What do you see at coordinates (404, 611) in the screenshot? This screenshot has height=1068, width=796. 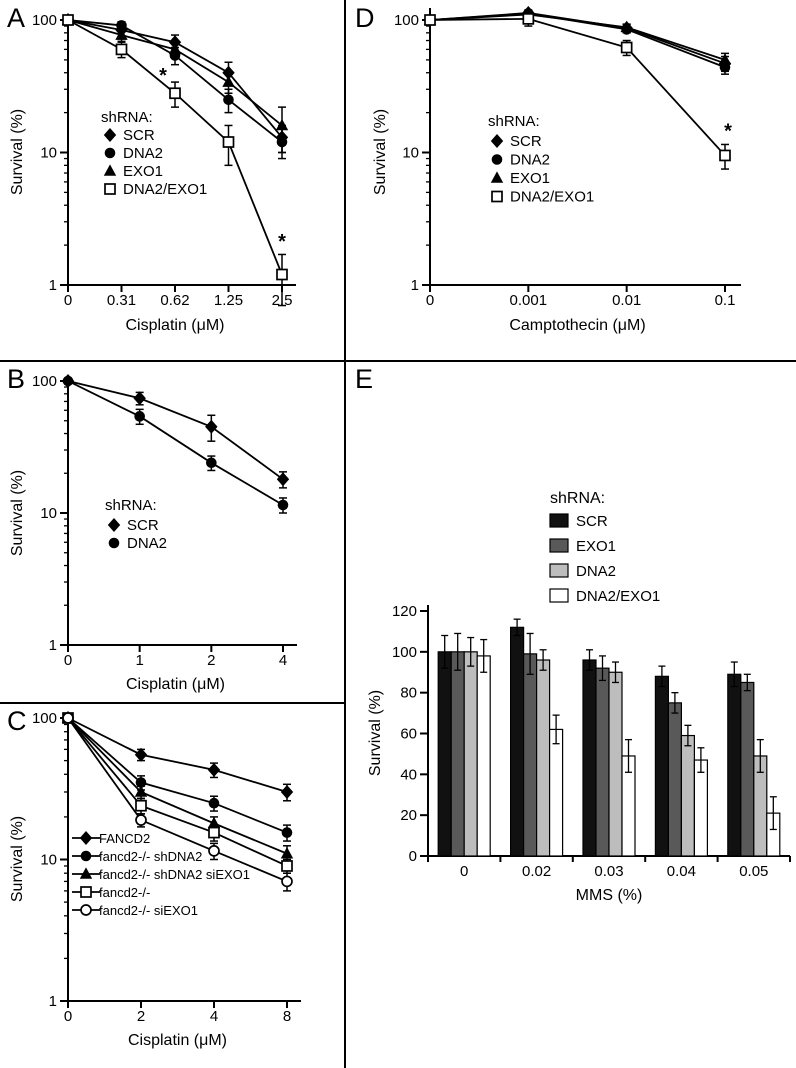 I see `svg-text: 120` at bounding box center [404, 611].